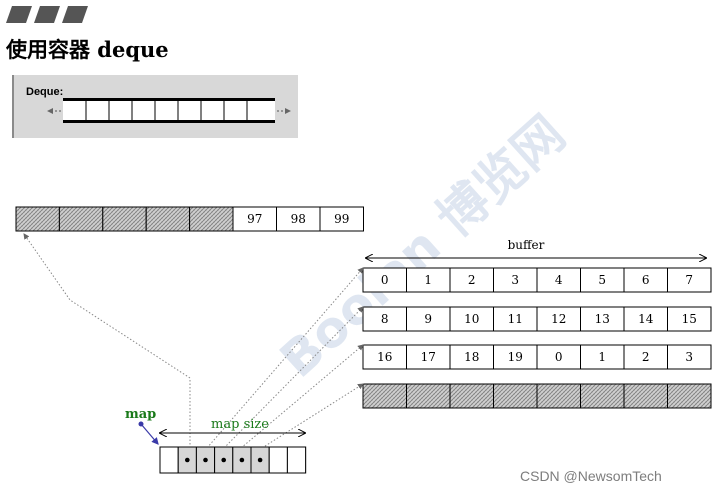 The width and height of the screenshot is (721, 494). What do you see at coordinates (141, 424) in the screenshot?
I see `map-label-dot` at bounding box center [141, 424].